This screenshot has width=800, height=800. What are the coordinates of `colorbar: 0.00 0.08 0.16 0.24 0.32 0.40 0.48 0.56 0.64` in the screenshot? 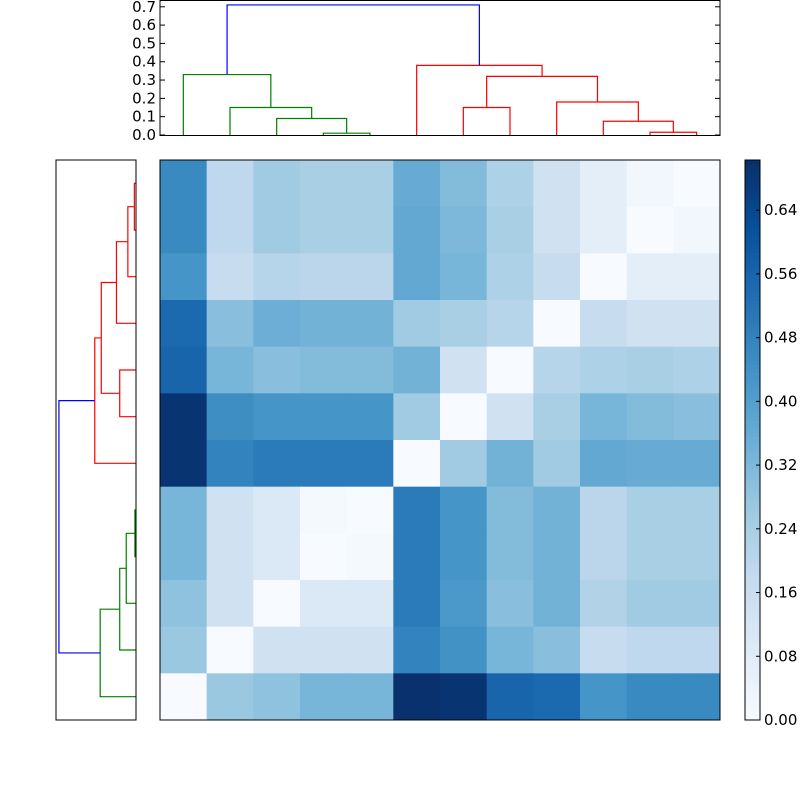 It's located at (770, 444).